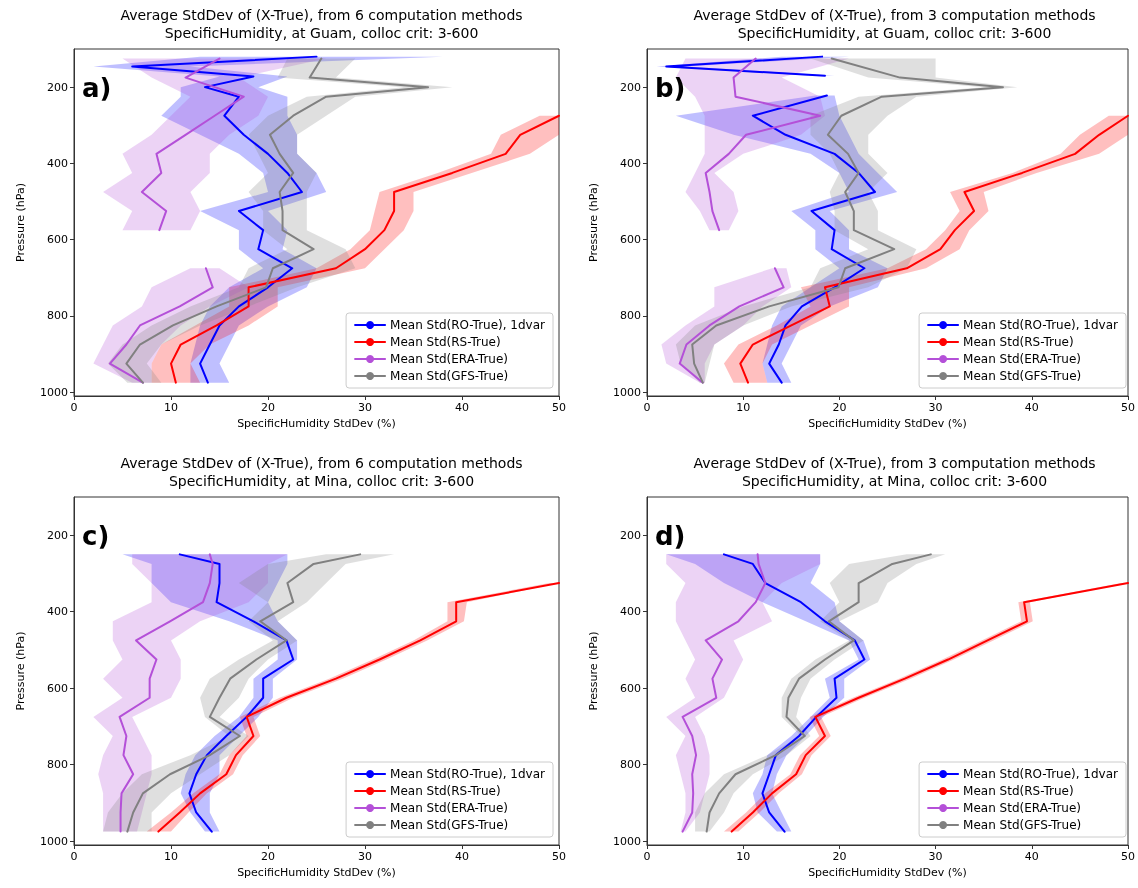 Image resolution: width=1138 pixels, height=888 pixels. What do you see at coordinates (96, 536) in the screenshot?
I see `annotation: c)` at bounding box center [96, 536].